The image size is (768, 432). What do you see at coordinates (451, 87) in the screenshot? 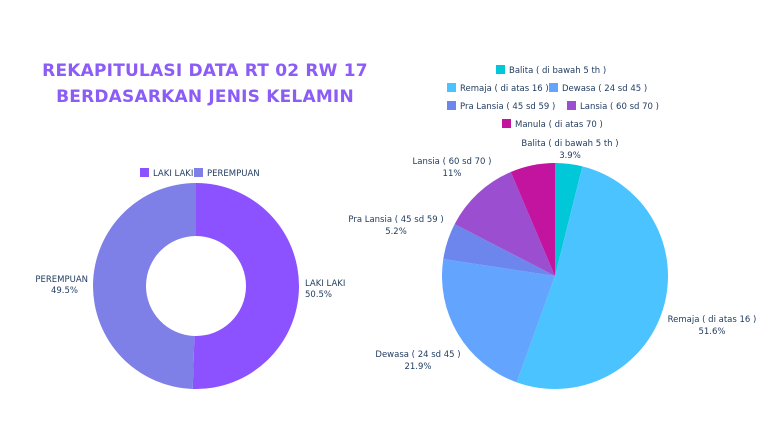
I see `pie-legend-2-swatch` at bounding box center [451, 87].